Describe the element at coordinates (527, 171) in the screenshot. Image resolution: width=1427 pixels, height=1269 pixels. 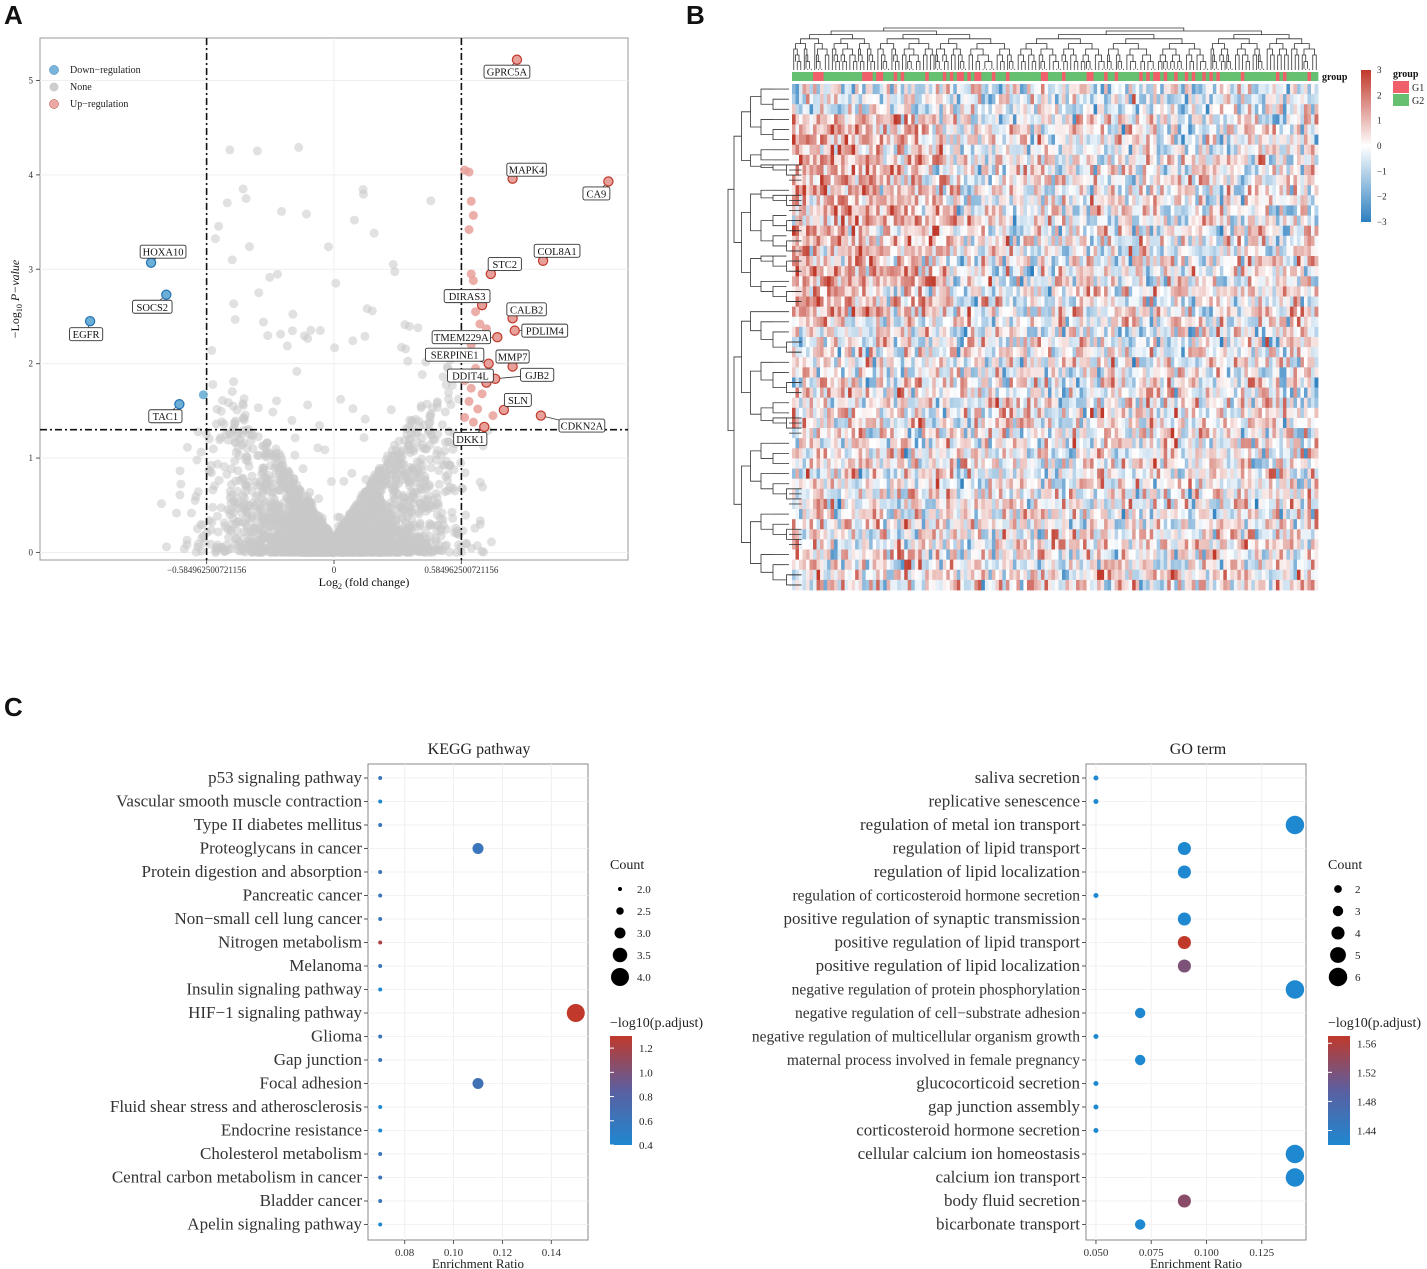
I see `volcano-gene-label: MAPK4` at that location.